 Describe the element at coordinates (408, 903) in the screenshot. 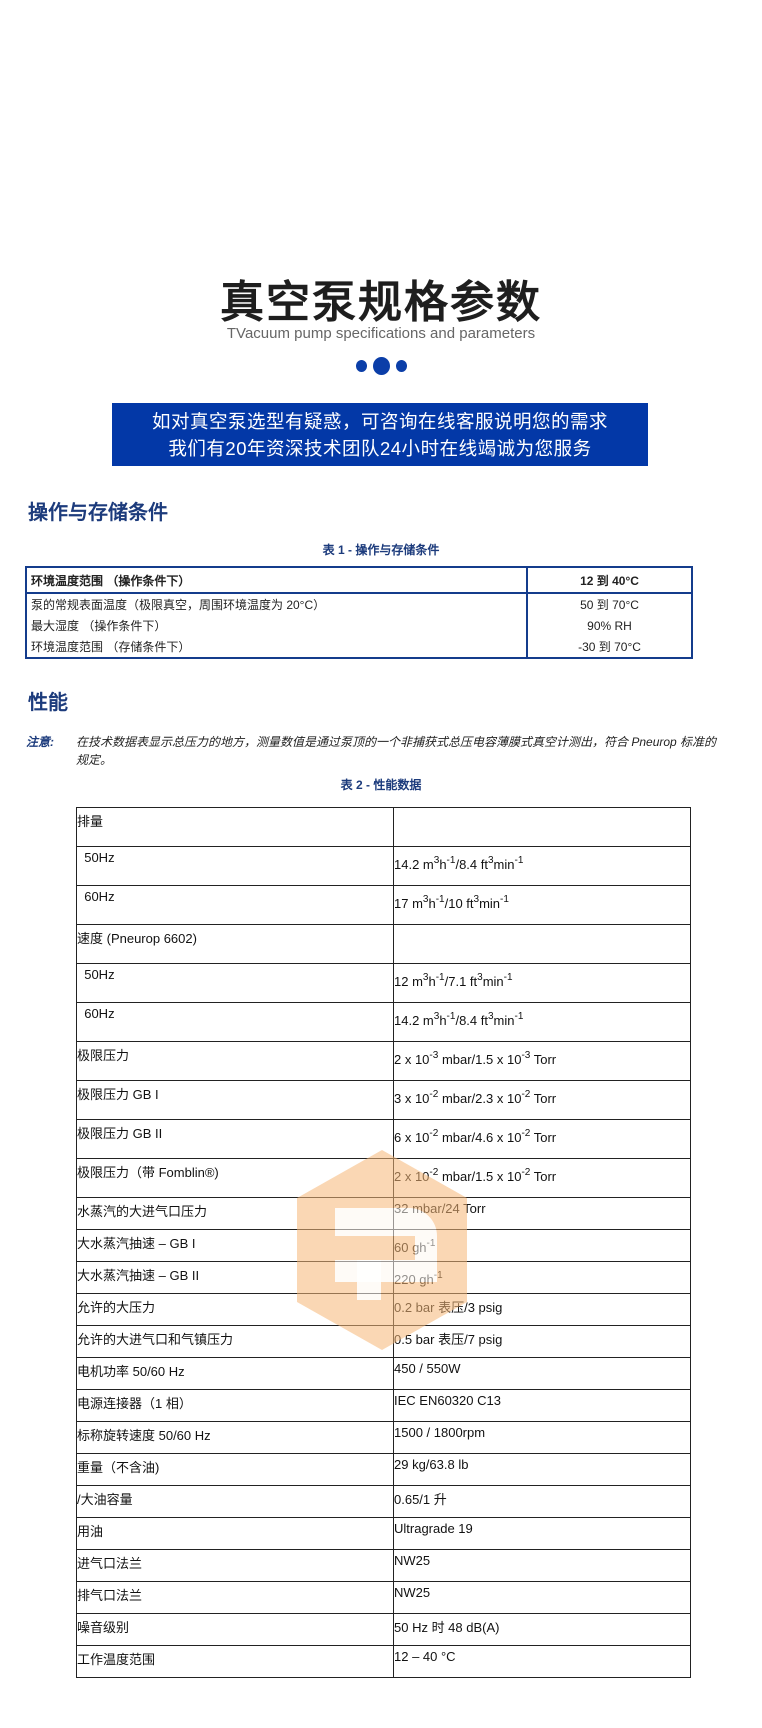

I see `value-text: 17 m` at that location.